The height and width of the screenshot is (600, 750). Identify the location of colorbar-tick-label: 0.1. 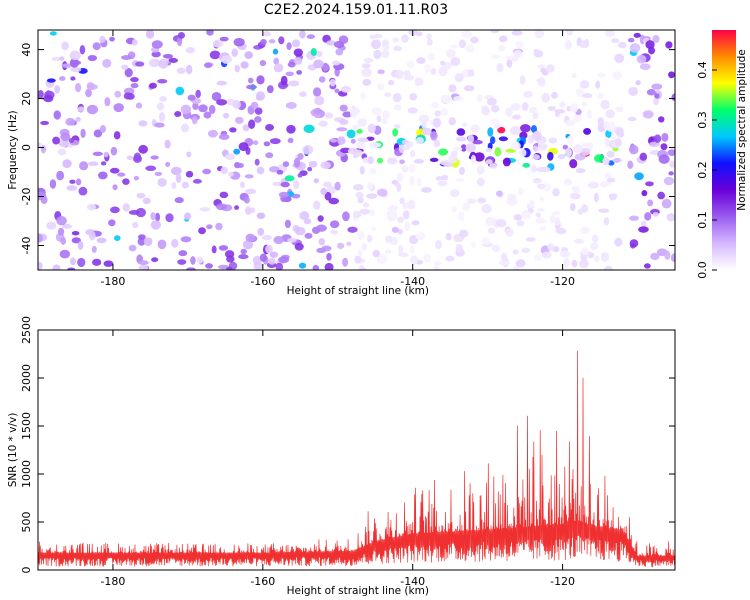
(702, 220).